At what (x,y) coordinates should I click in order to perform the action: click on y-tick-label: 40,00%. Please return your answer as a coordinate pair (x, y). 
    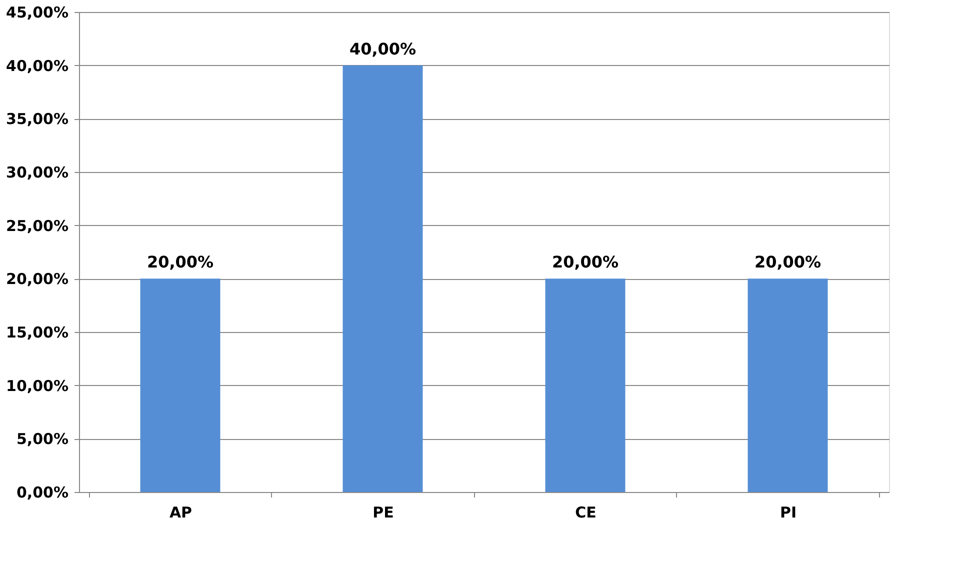
    Looking at the image, I should click on (37, 65).